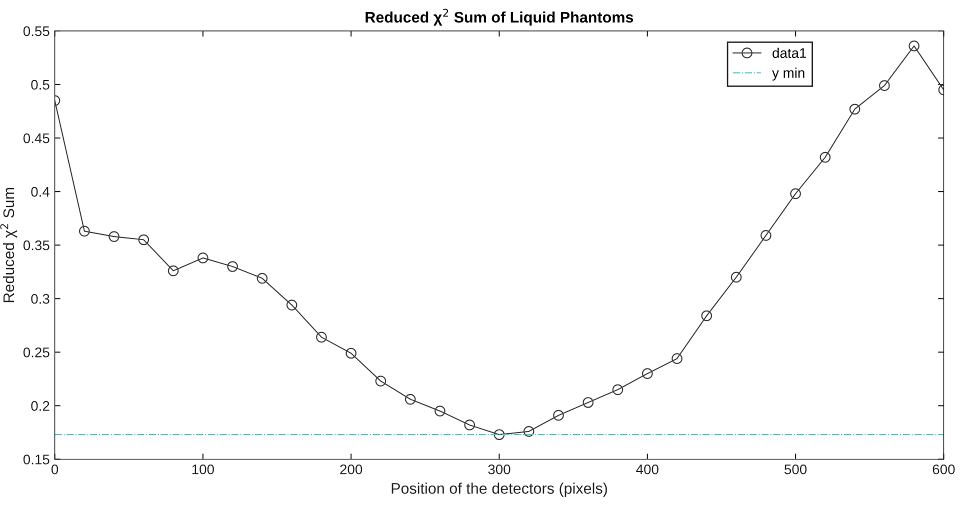 This screenshot has width=961, height=516. What do you see at coordinates (40, 299) in the screenshot?
I see `y-tick-label: 0.3` at bounding box center [40, 299].